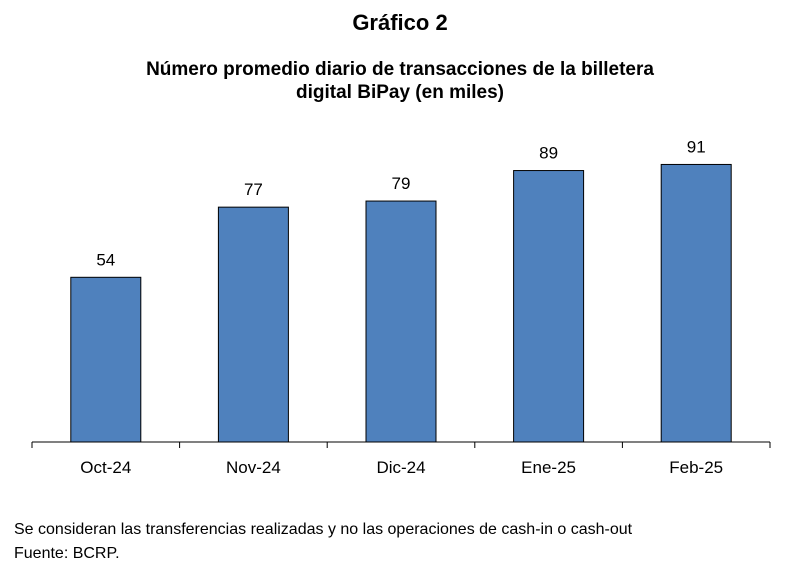  I want to click on x-tick-label-Dic-24: Dic-24, so click(400, 467).